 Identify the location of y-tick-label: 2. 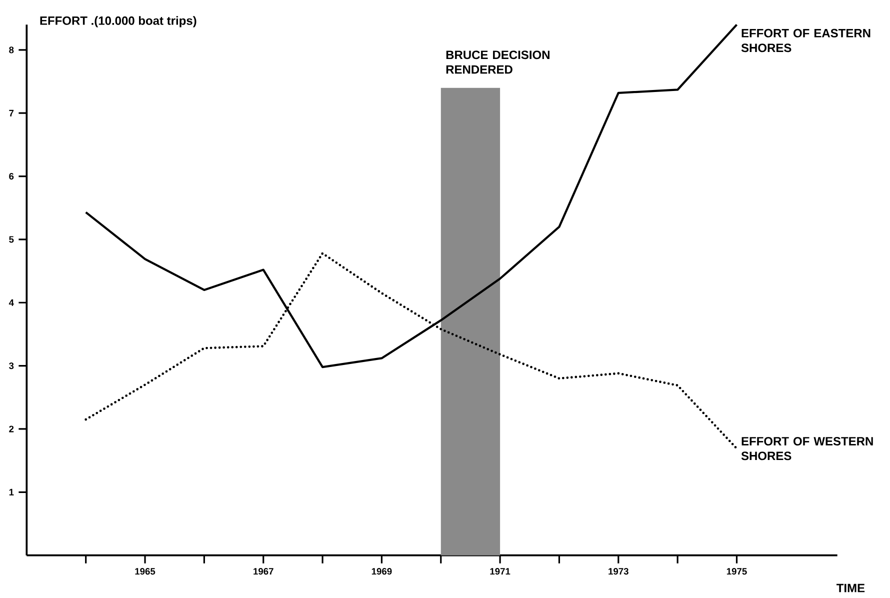
(11, 429).